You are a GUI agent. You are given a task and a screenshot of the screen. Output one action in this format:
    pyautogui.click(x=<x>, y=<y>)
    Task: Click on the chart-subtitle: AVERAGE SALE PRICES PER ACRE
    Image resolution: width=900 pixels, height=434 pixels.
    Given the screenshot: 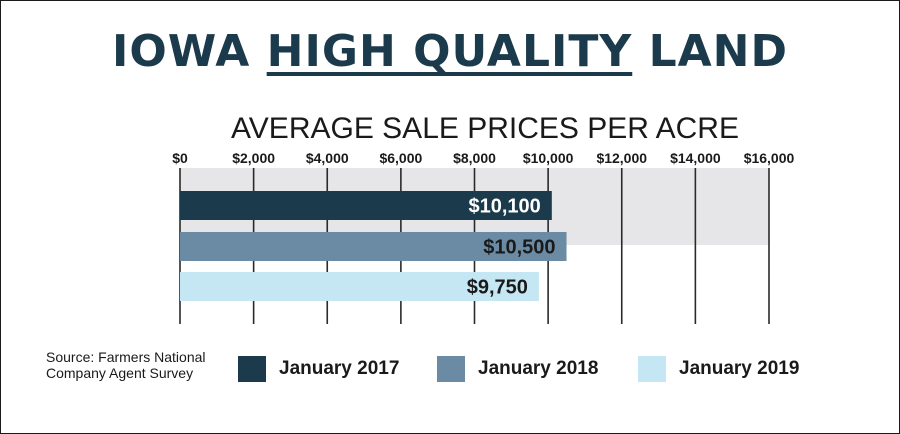 What is the action you would take?
    pyautogui.click(x=485, y=128)
    